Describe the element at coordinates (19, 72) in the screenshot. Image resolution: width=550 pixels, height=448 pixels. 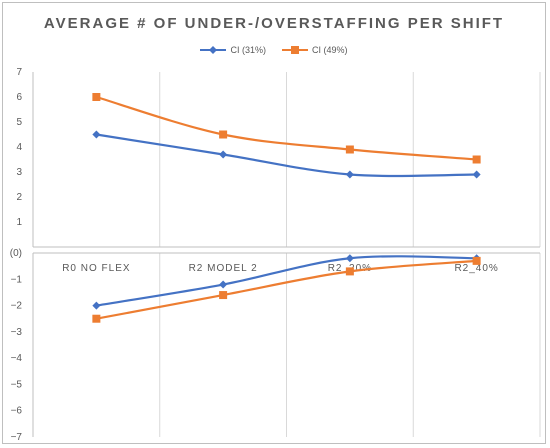
I see `upper-y-tick-label: 7` at that location.